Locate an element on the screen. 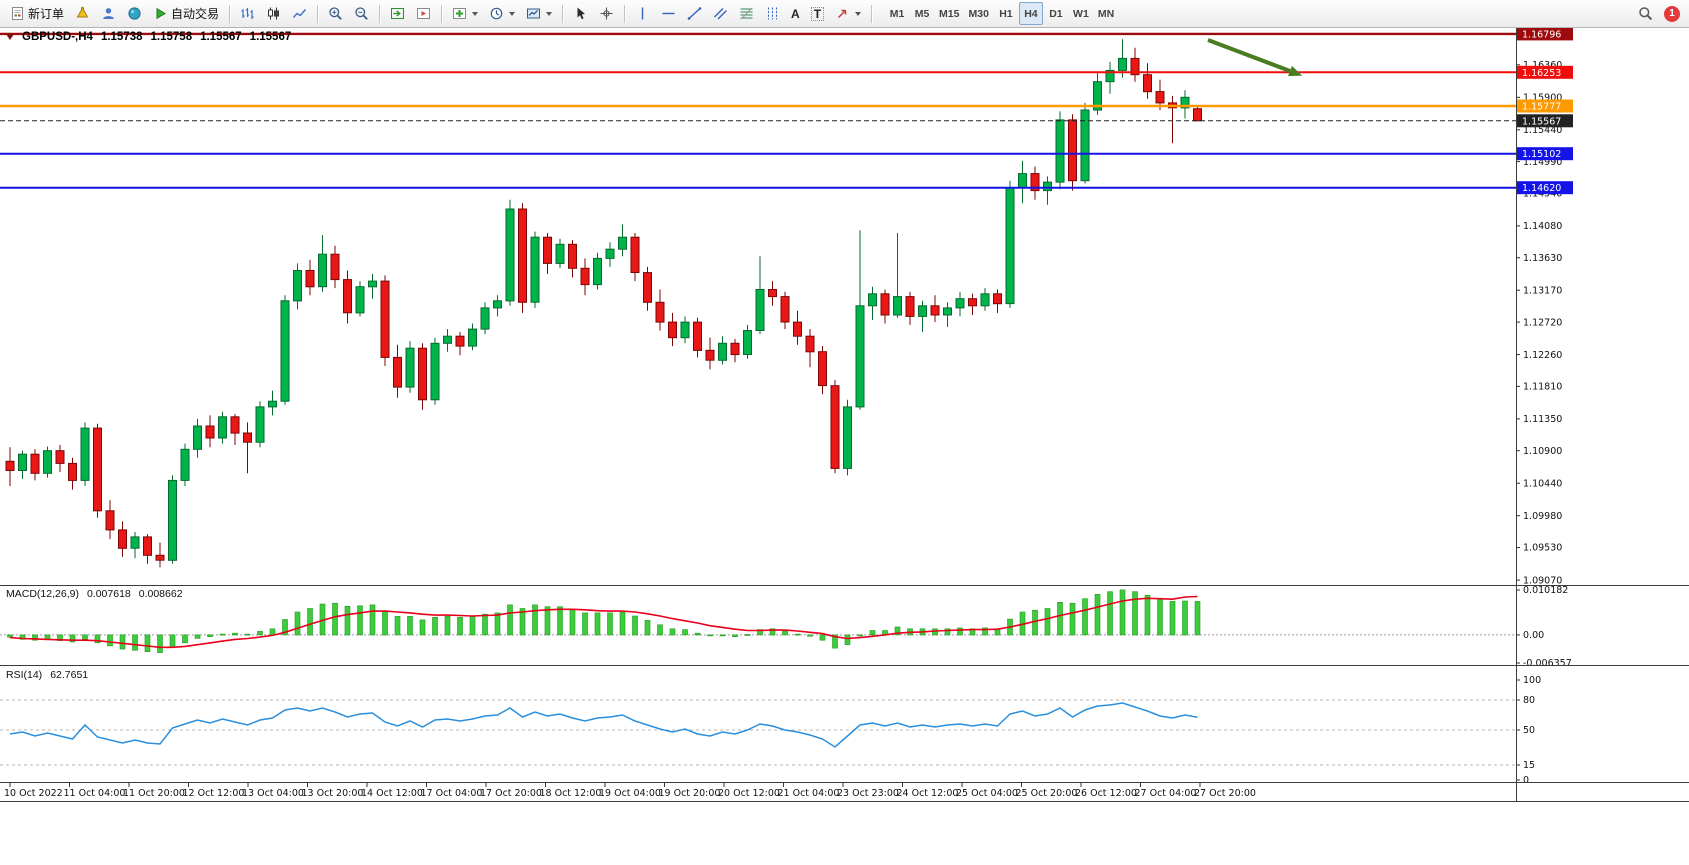 Image resolution: width=1689 pixels, height=865 pixels. notification-badge: 1 is located at coordinates (1672, 13).